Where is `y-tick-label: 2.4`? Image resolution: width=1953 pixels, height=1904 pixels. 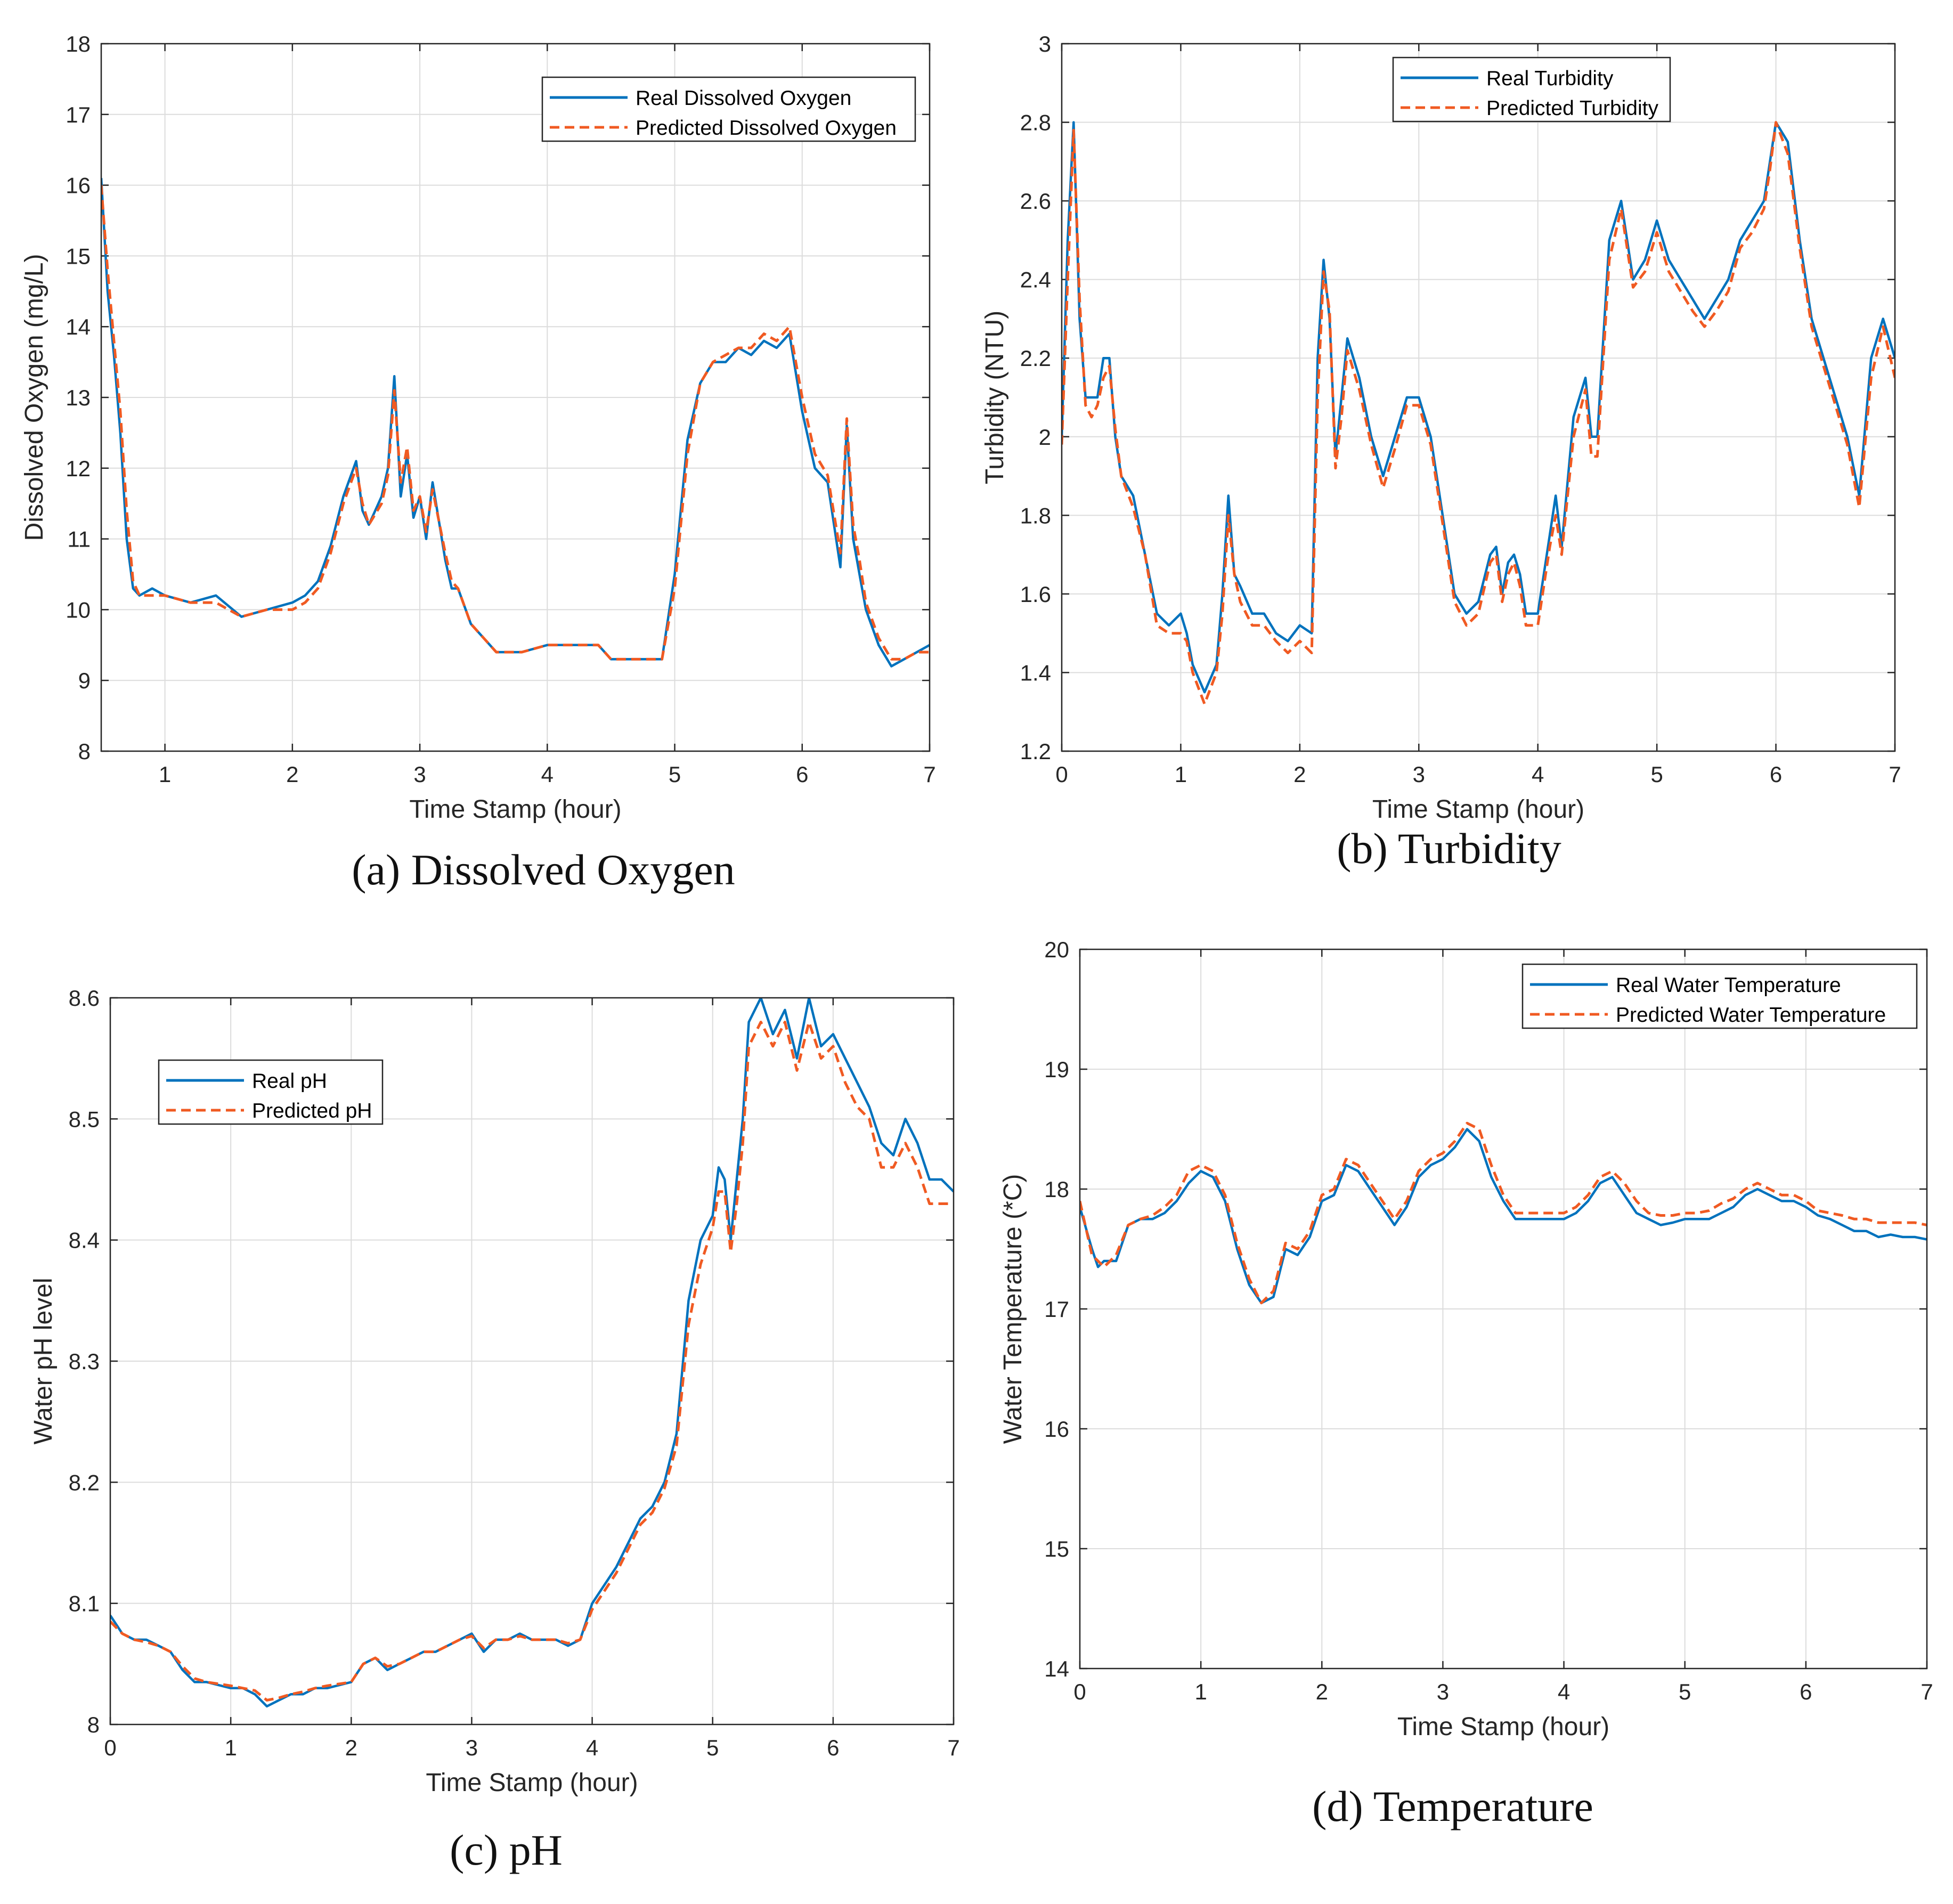
y-tick-label: 2.4 is located at coordinates (1035, 279).